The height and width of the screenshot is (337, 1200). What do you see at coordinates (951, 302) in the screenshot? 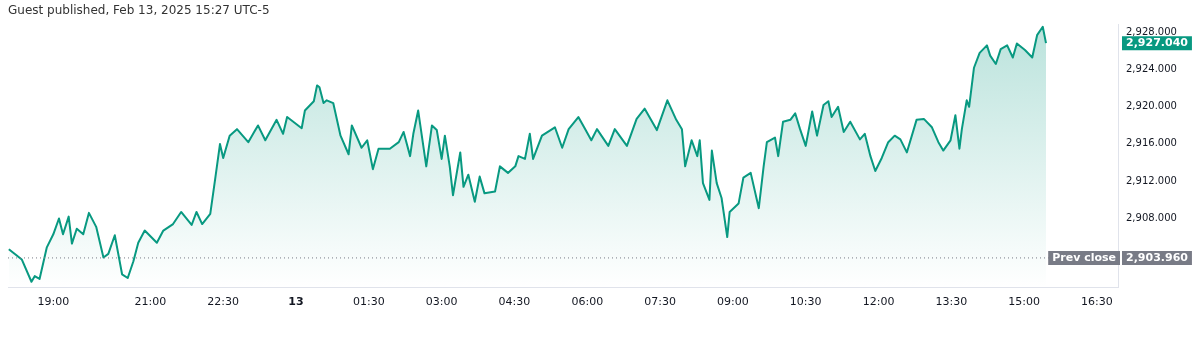
I see `x-tick-label: 13:30` at bounding box center [951, 302].